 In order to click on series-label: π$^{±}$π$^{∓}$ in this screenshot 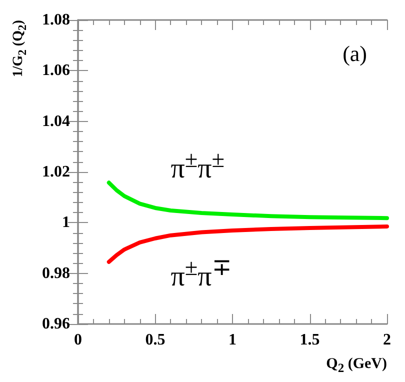, I will do `click(200, 274)`.